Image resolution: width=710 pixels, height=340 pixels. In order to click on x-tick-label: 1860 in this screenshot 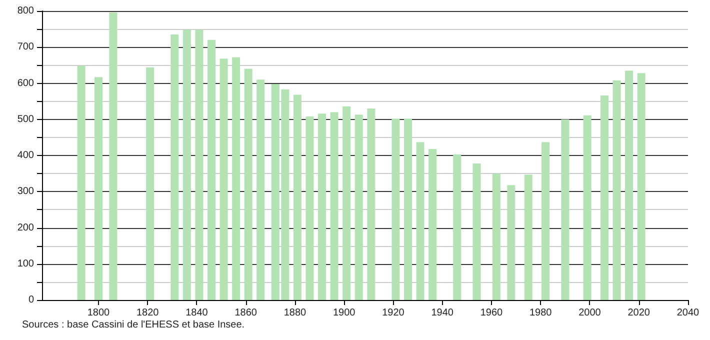, I will do `click(246, 313)`.